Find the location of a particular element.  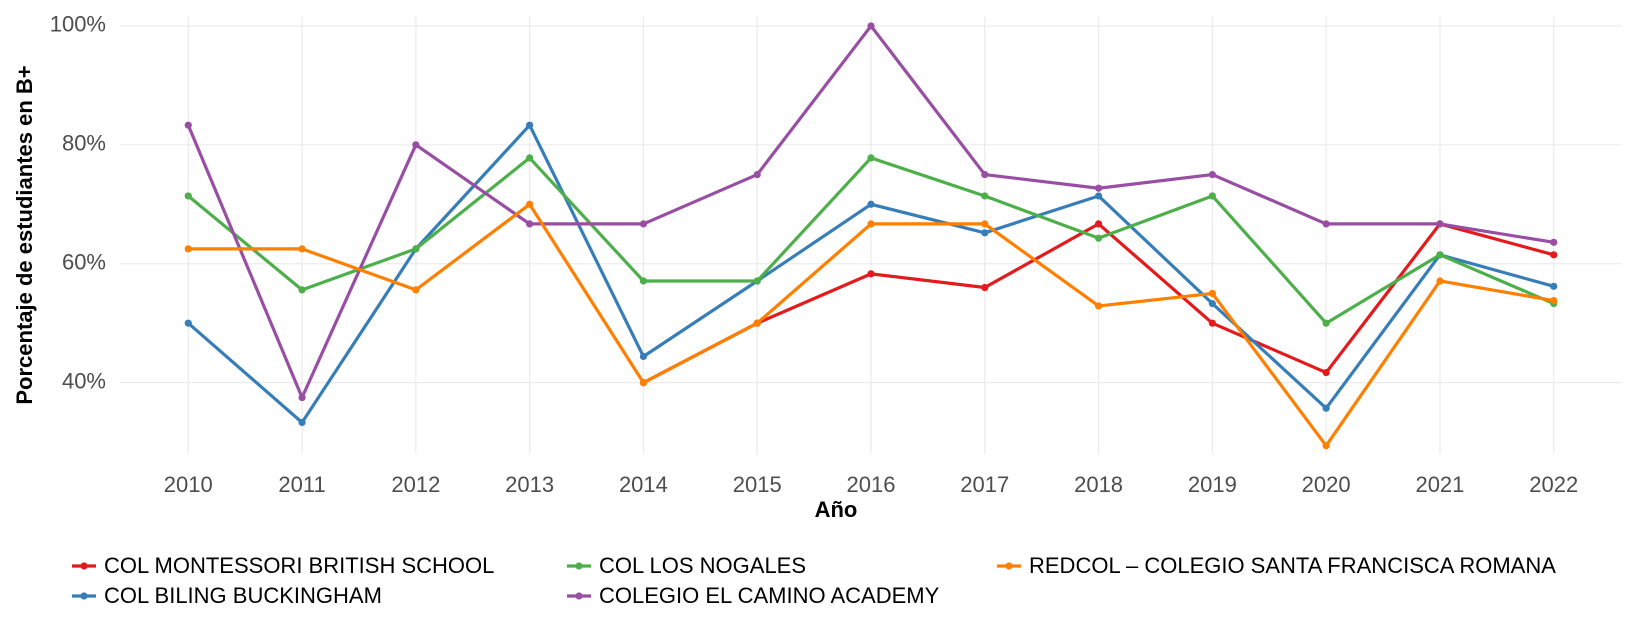

x-tick-label: 2011 is located at coordinates (301, 484).